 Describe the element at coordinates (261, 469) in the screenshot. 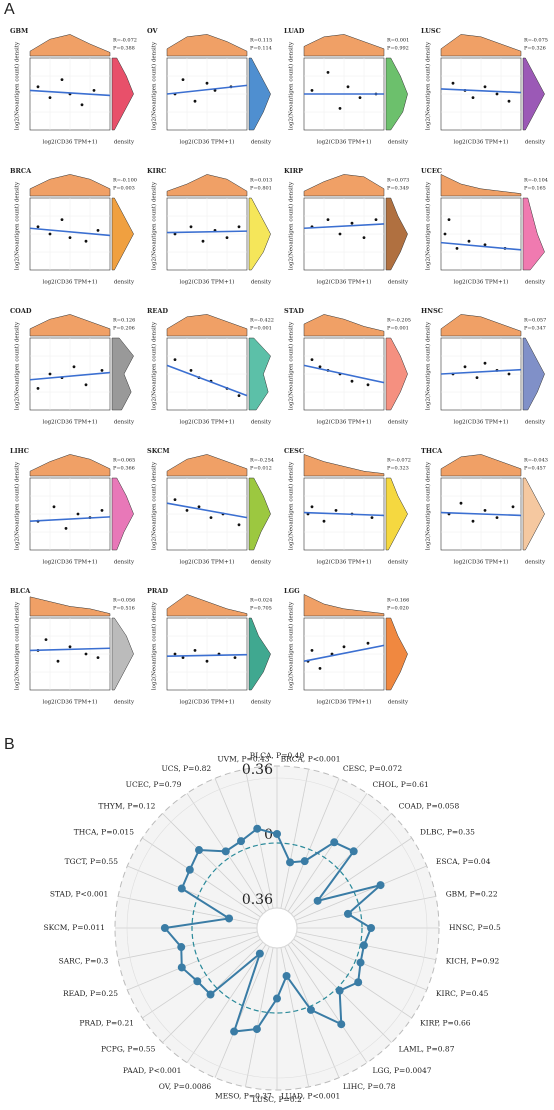

I see `p-value: P=0.012` at that location.